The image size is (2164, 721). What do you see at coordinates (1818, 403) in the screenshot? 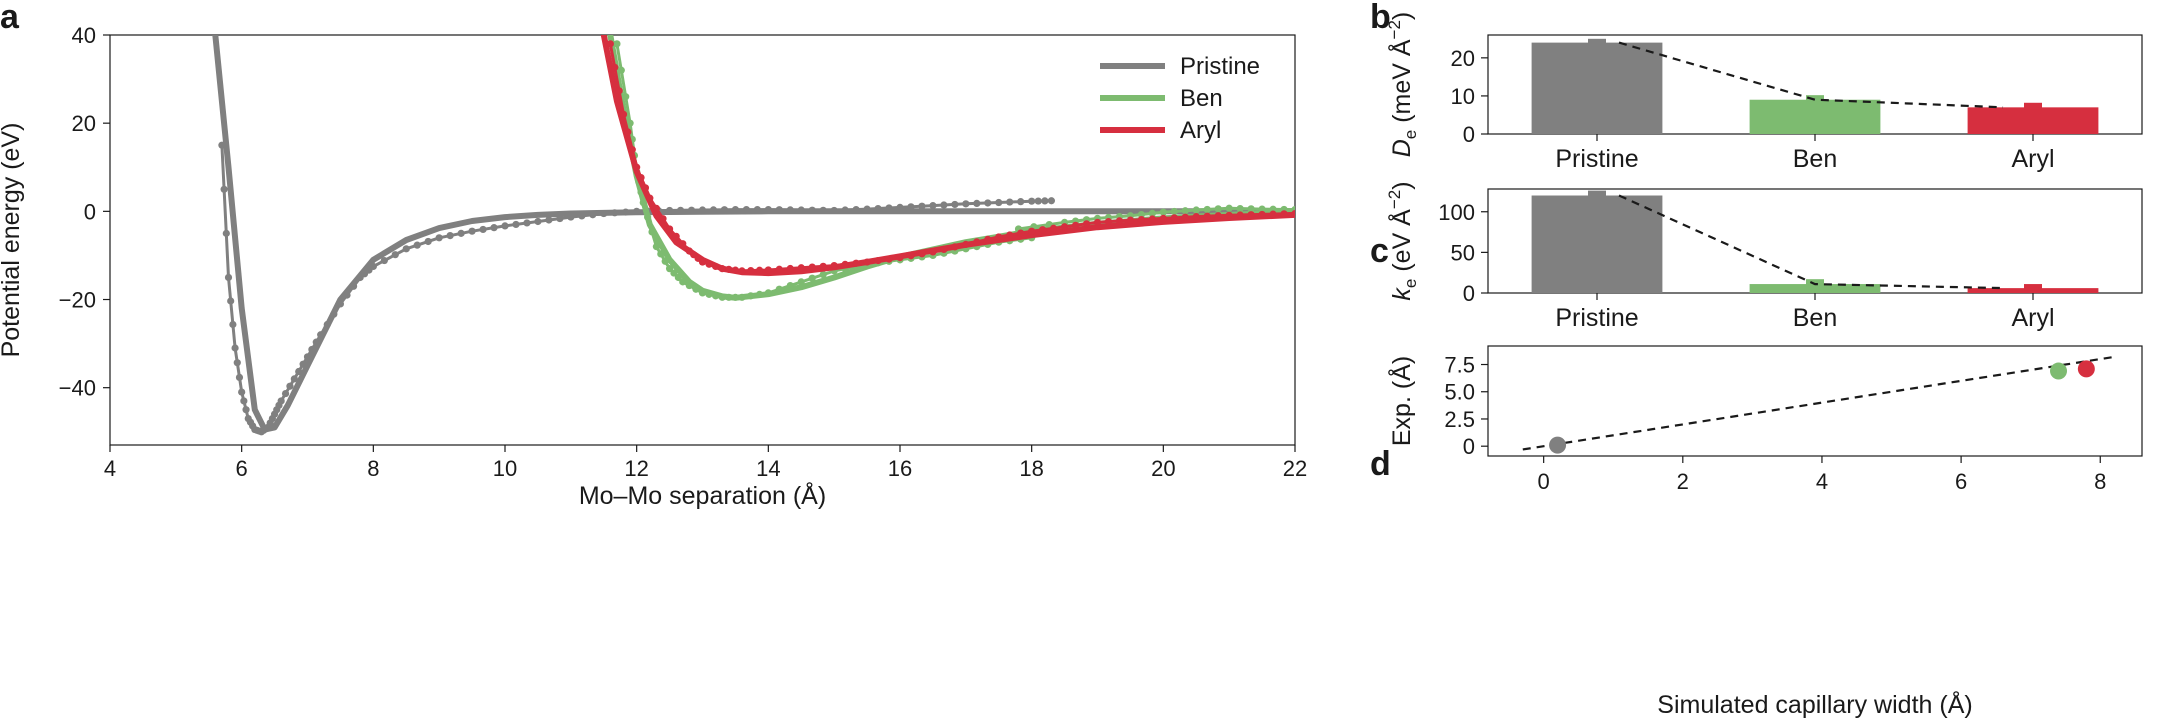
I see `panel-d-trend-line` at bounding box center [1818, 403].